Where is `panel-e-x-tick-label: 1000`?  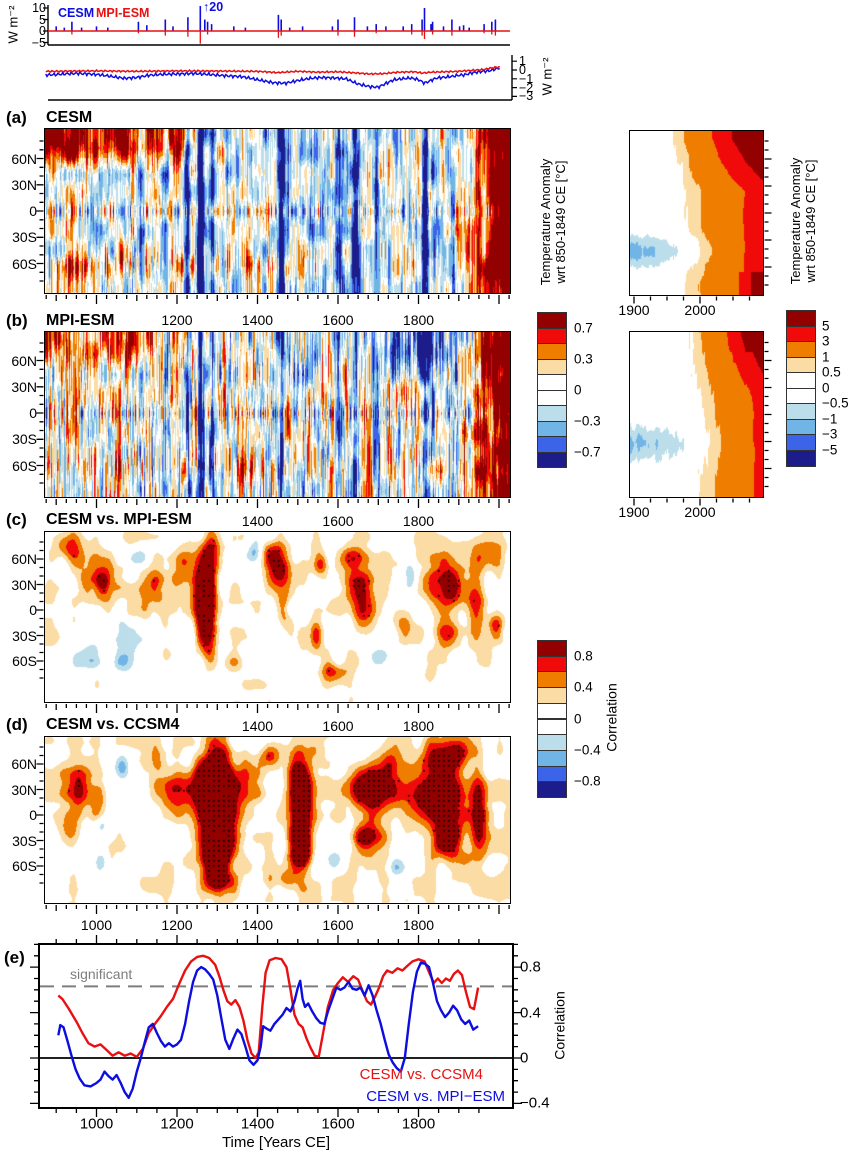 panel-e-x-tick-label: 1000 is located at coordinates (96, 1124).